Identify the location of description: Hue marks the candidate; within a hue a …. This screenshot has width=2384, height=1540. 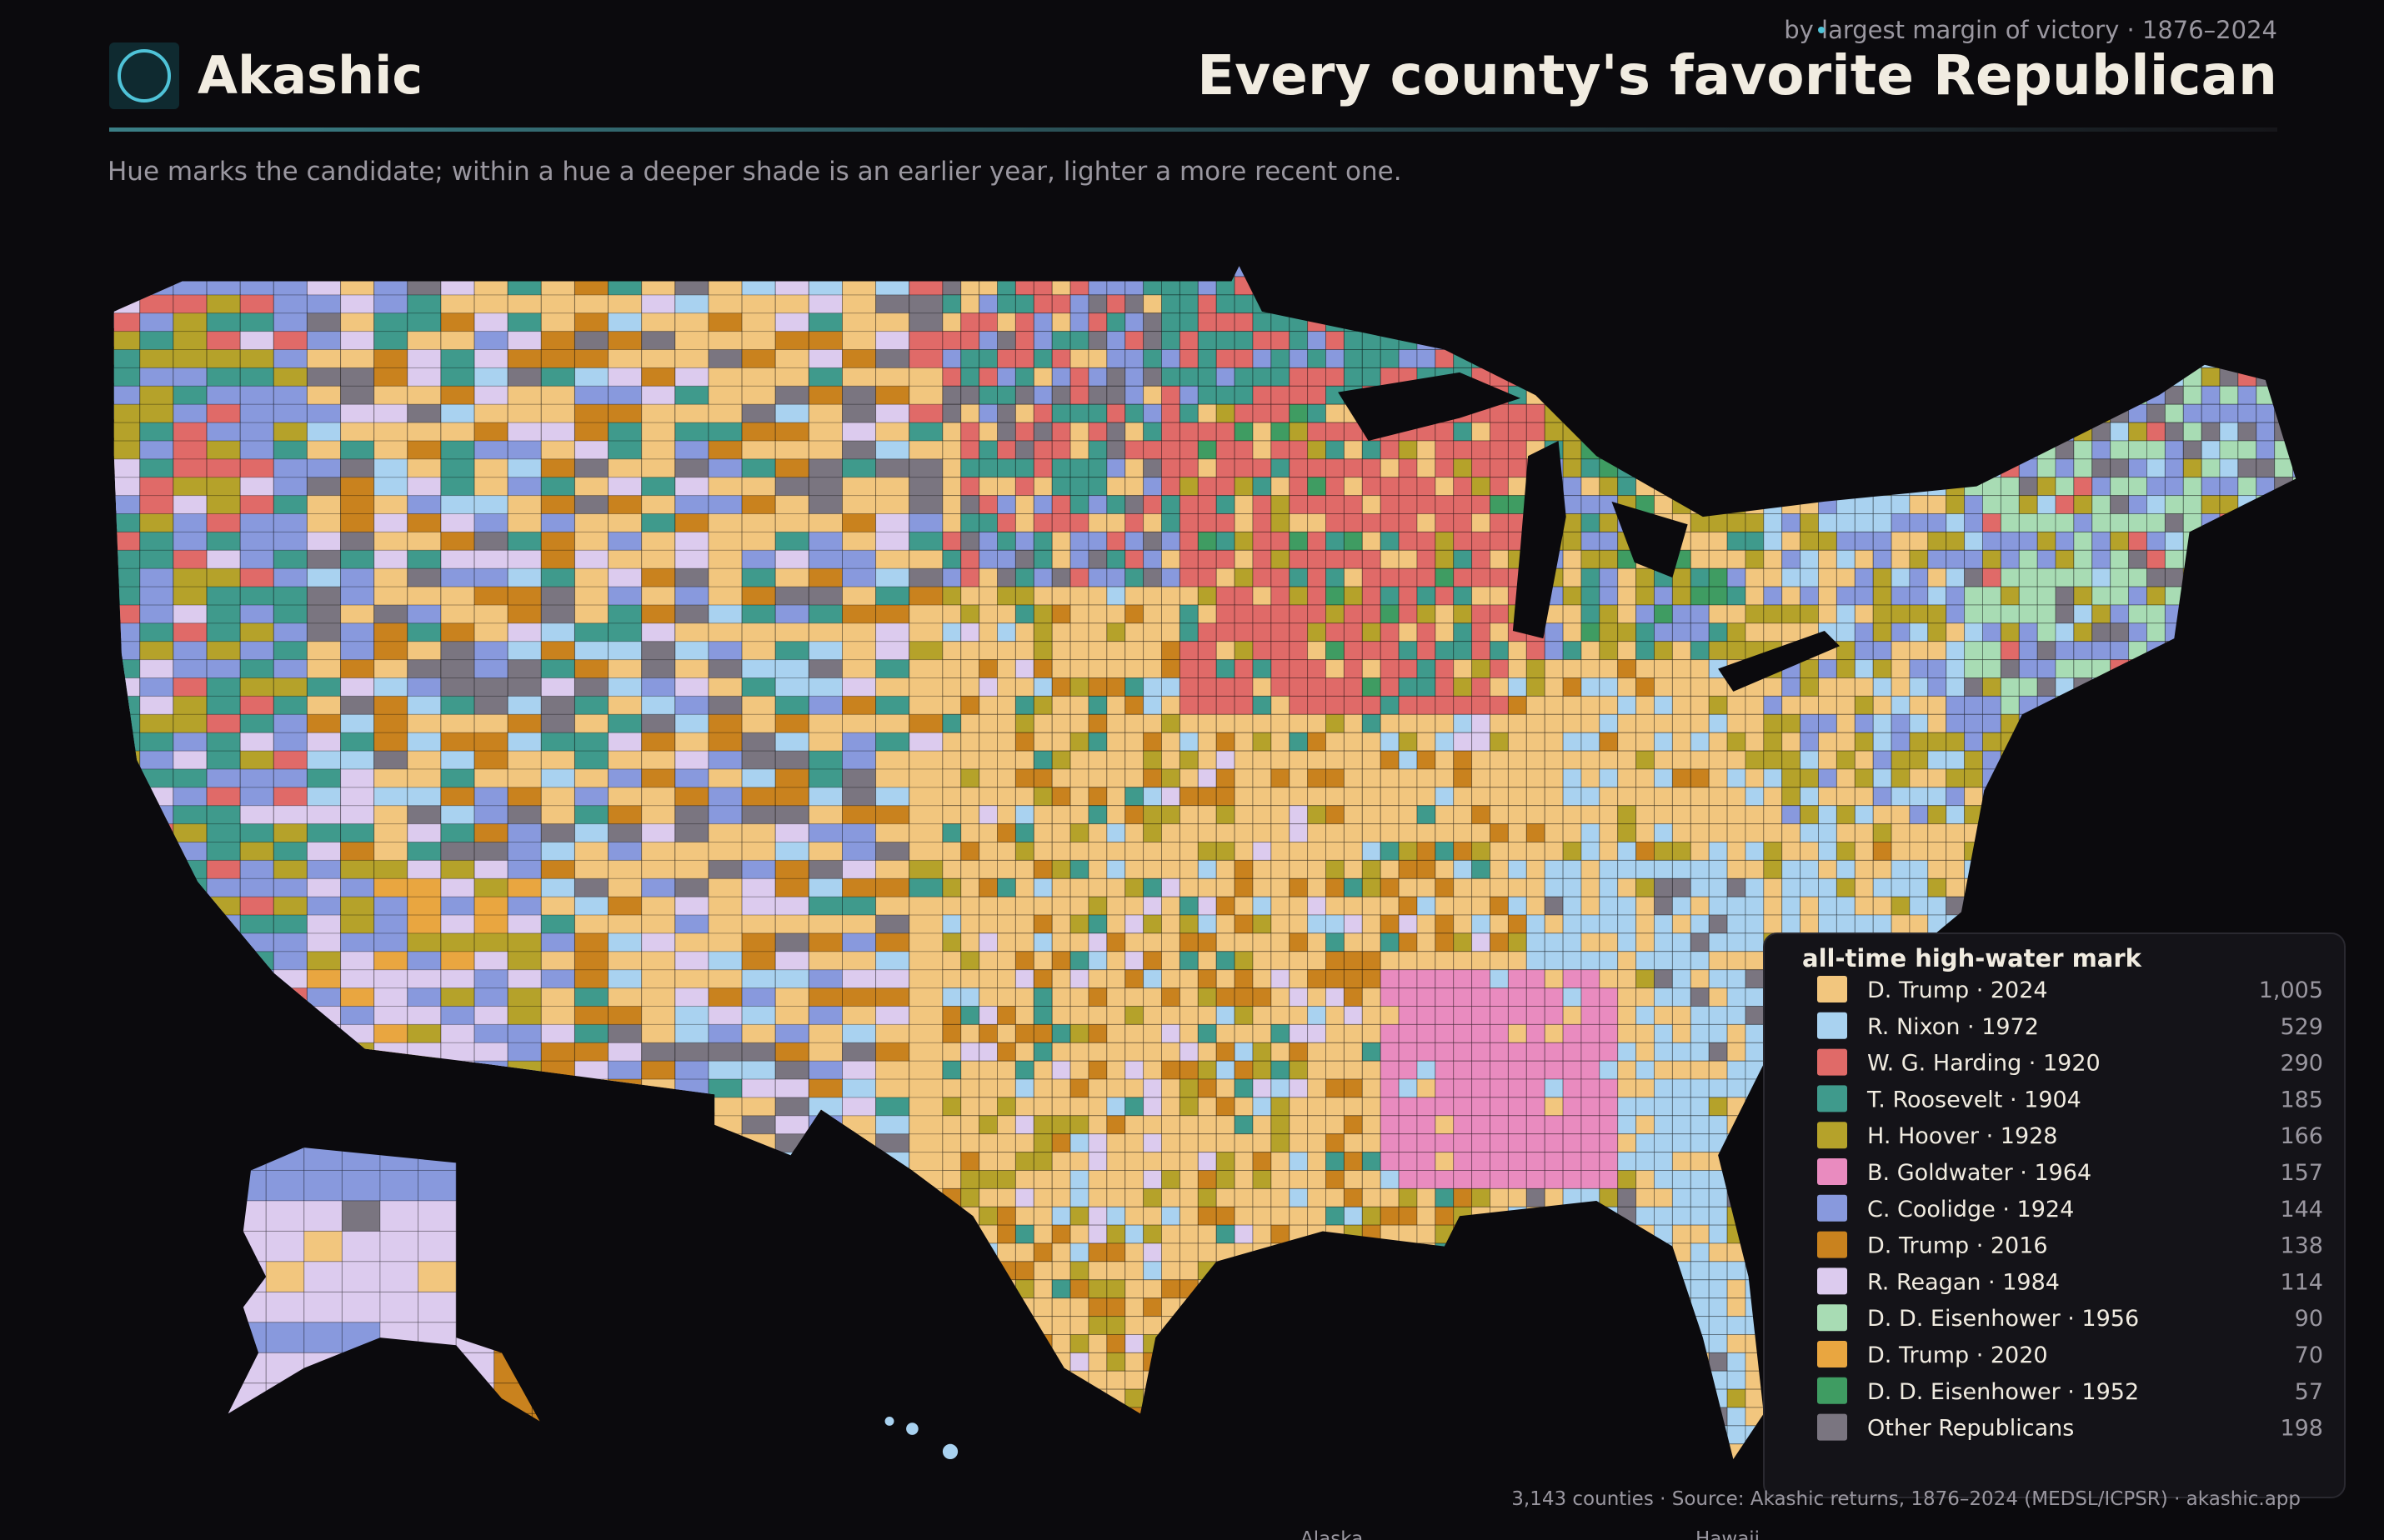
(755, 172).